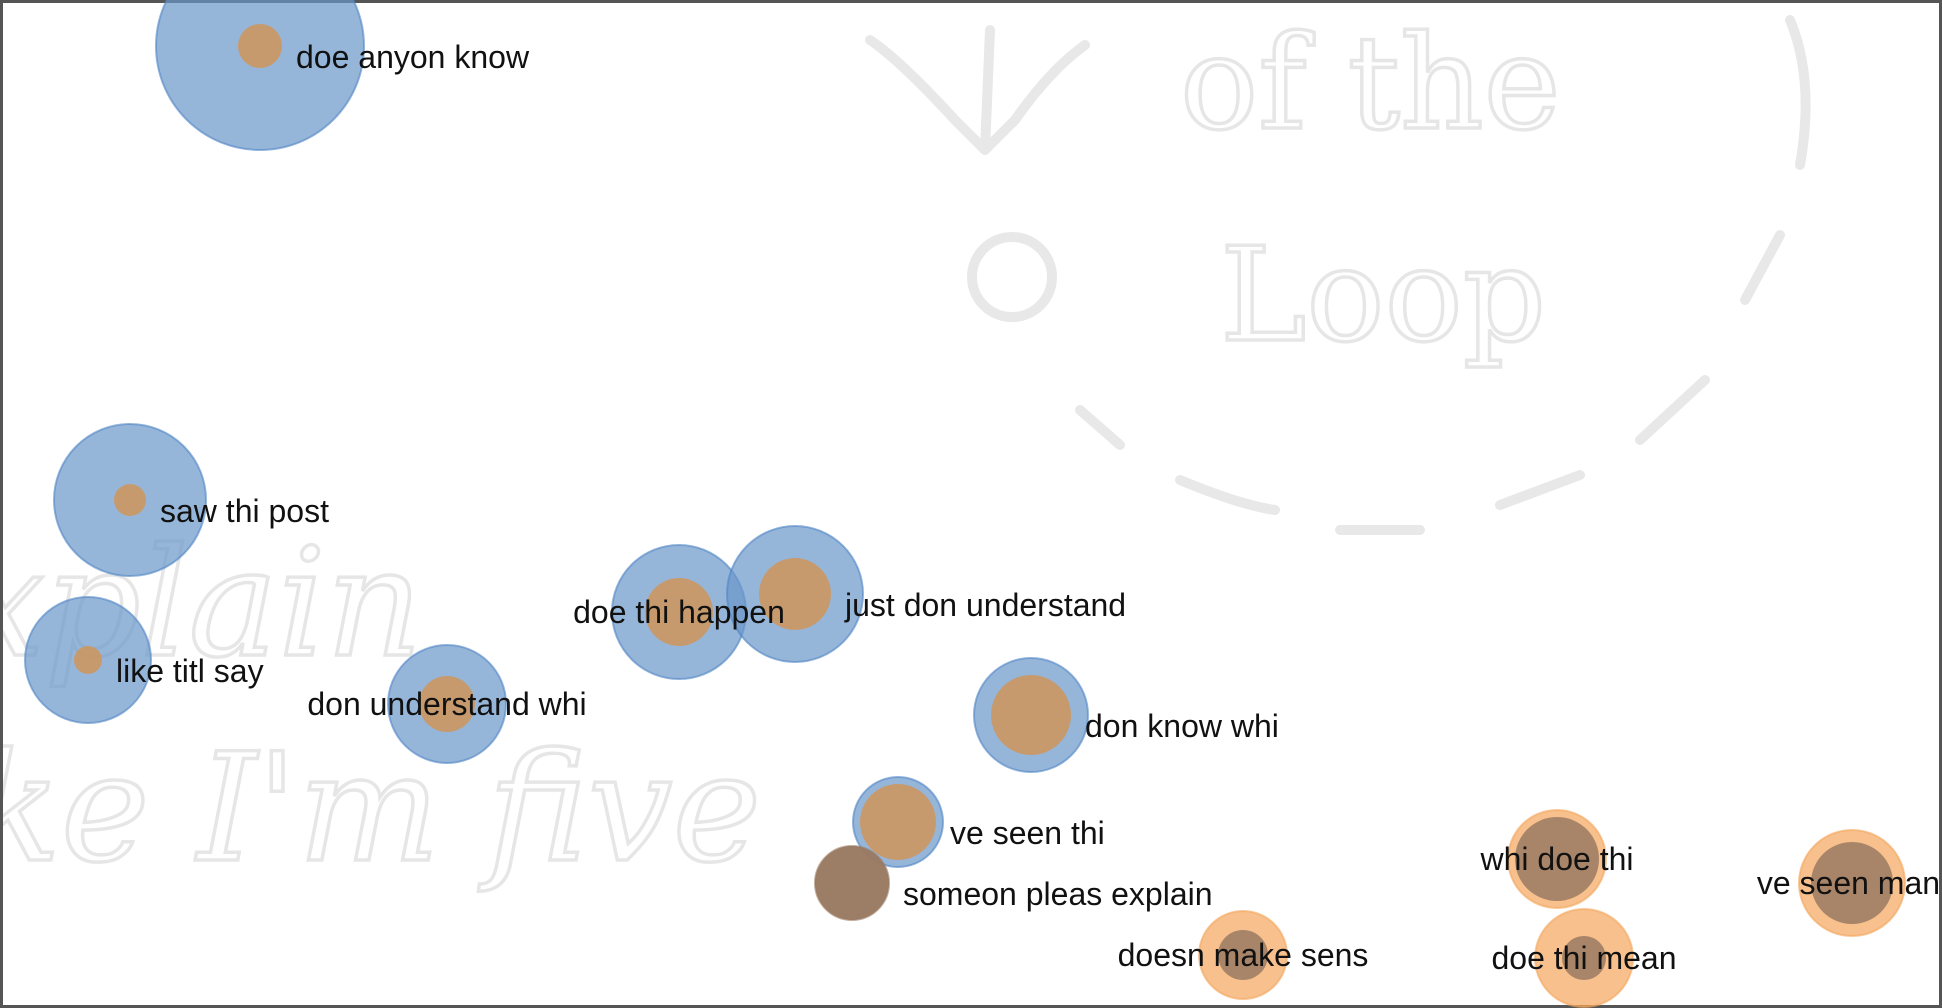 The height and width of the screenshot is (1008, 1942). I want to click on svg-text: of the, so click(1370, 83).